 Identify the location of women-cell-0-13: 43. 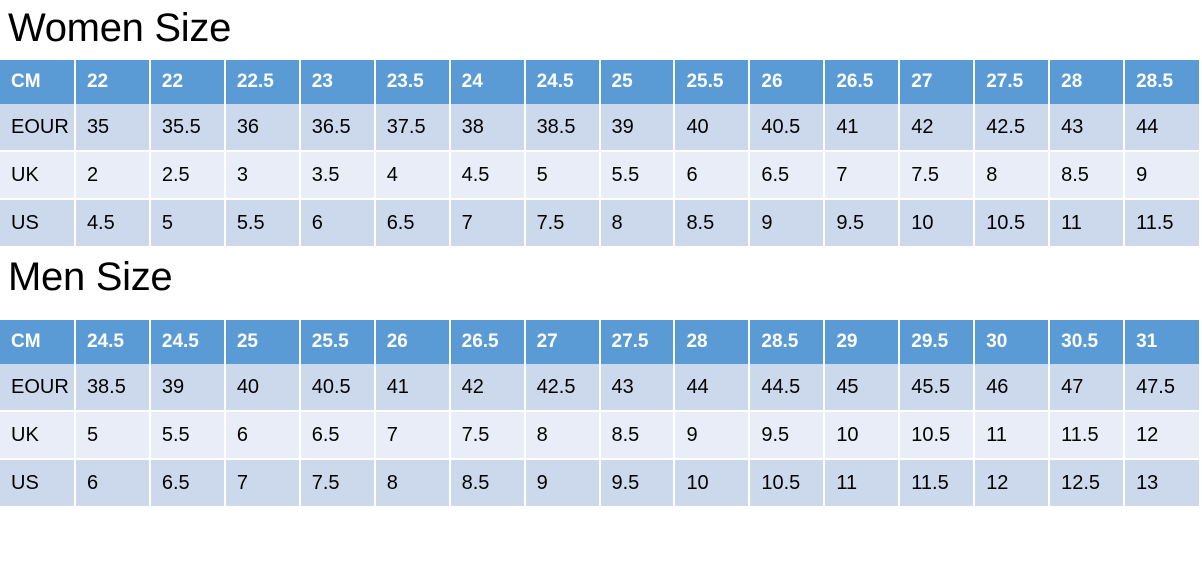
(1087, 128).